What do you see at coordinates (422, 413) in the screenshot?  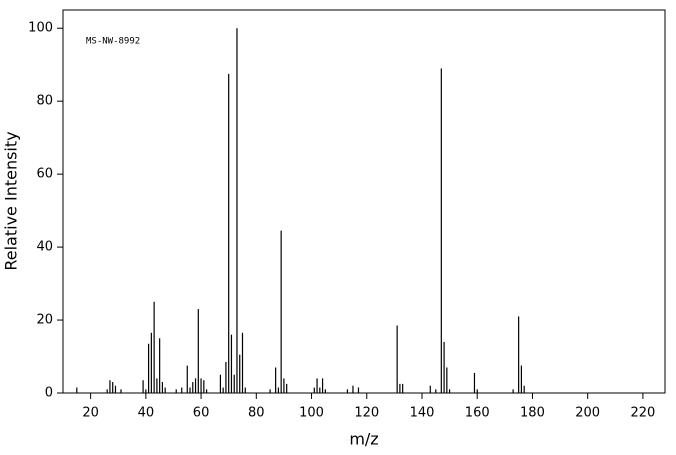 I see `x-tick-label: 140` at bounding box center [422, 413].